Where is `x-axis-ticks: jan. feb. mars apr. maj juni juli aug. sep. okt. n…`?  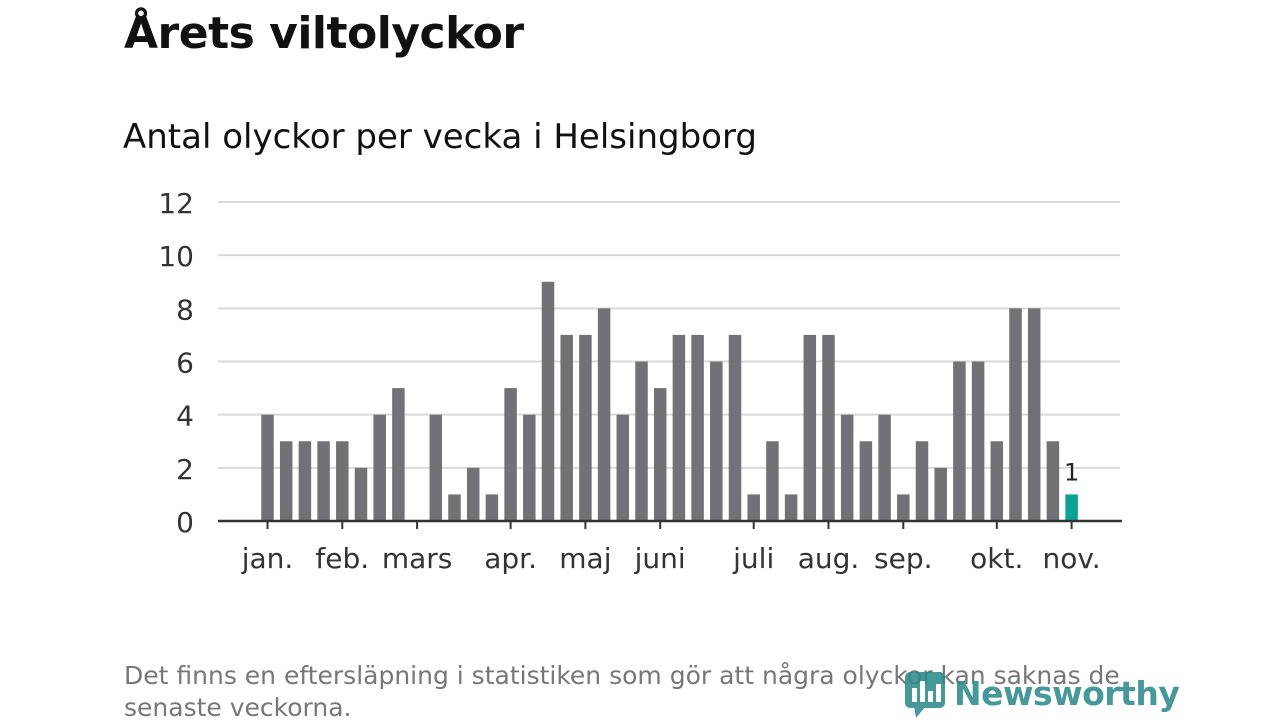
x-axis-ticks: jan. feb. mars apr. maj juni juli aug. sep. okt. n… is located at coordinates (671, 548).